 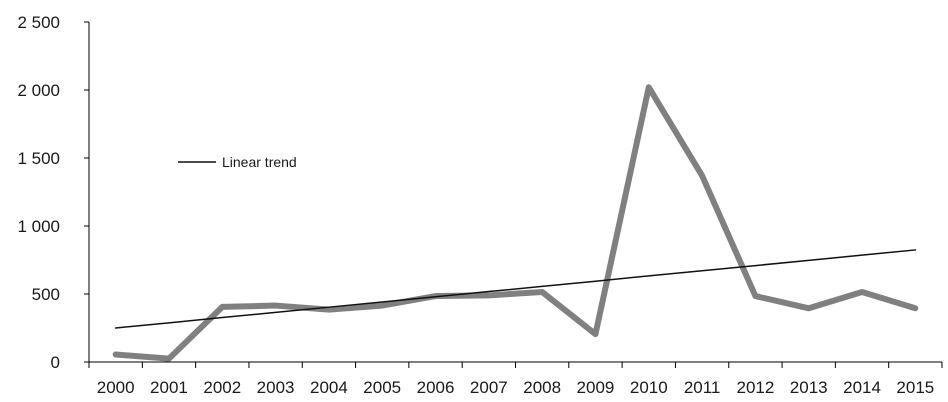 I want to click on x-tick-label: 2006, so click(x=436, y=387).